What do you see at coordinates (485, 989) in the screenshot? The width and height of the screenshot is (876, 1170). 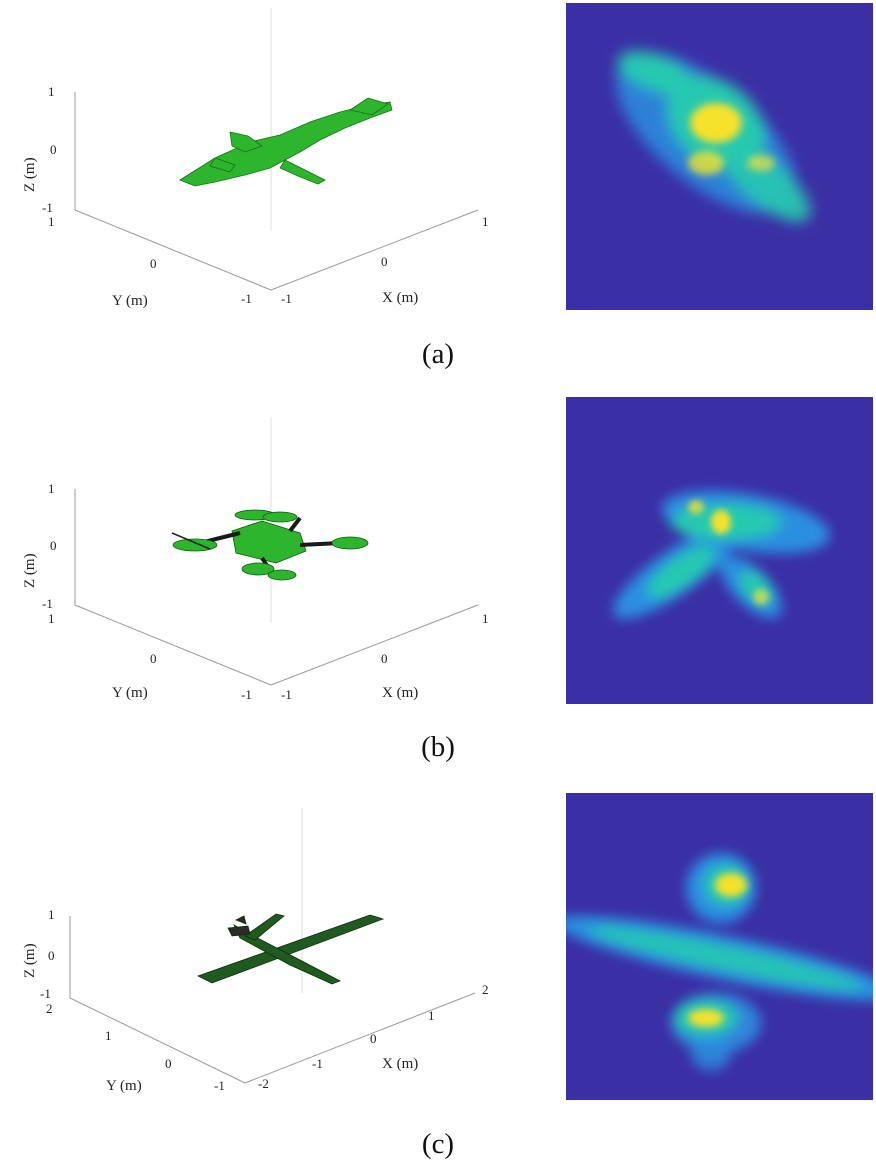 I see `x-tick-2: 2` at bounding box center [485, 989].